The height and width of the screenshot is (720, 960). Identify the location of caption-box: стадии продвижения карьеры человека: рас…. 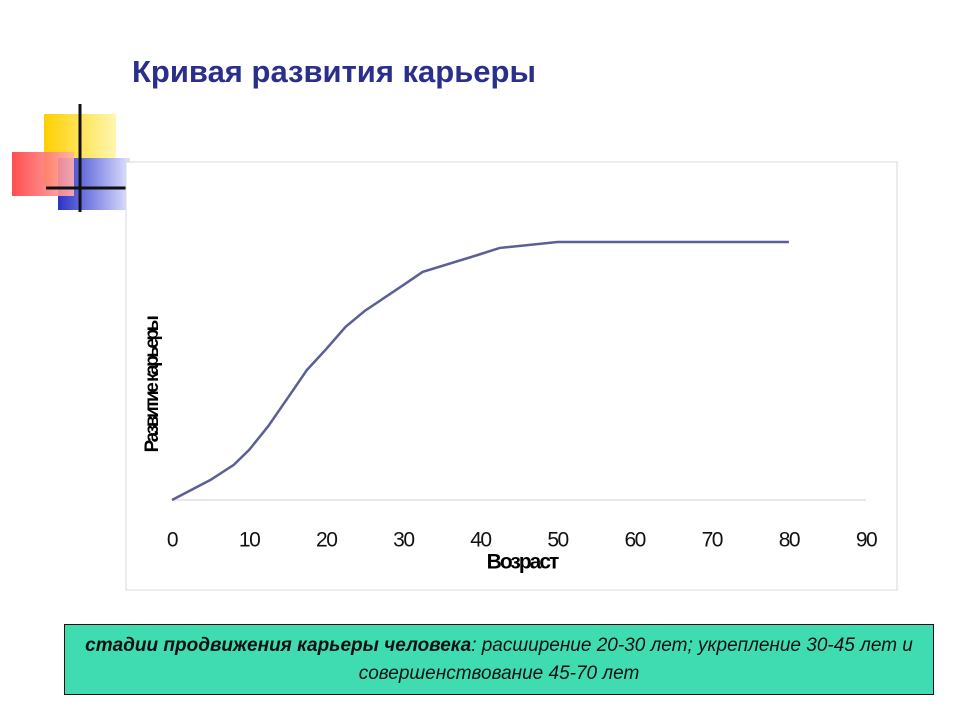
(499, 659).